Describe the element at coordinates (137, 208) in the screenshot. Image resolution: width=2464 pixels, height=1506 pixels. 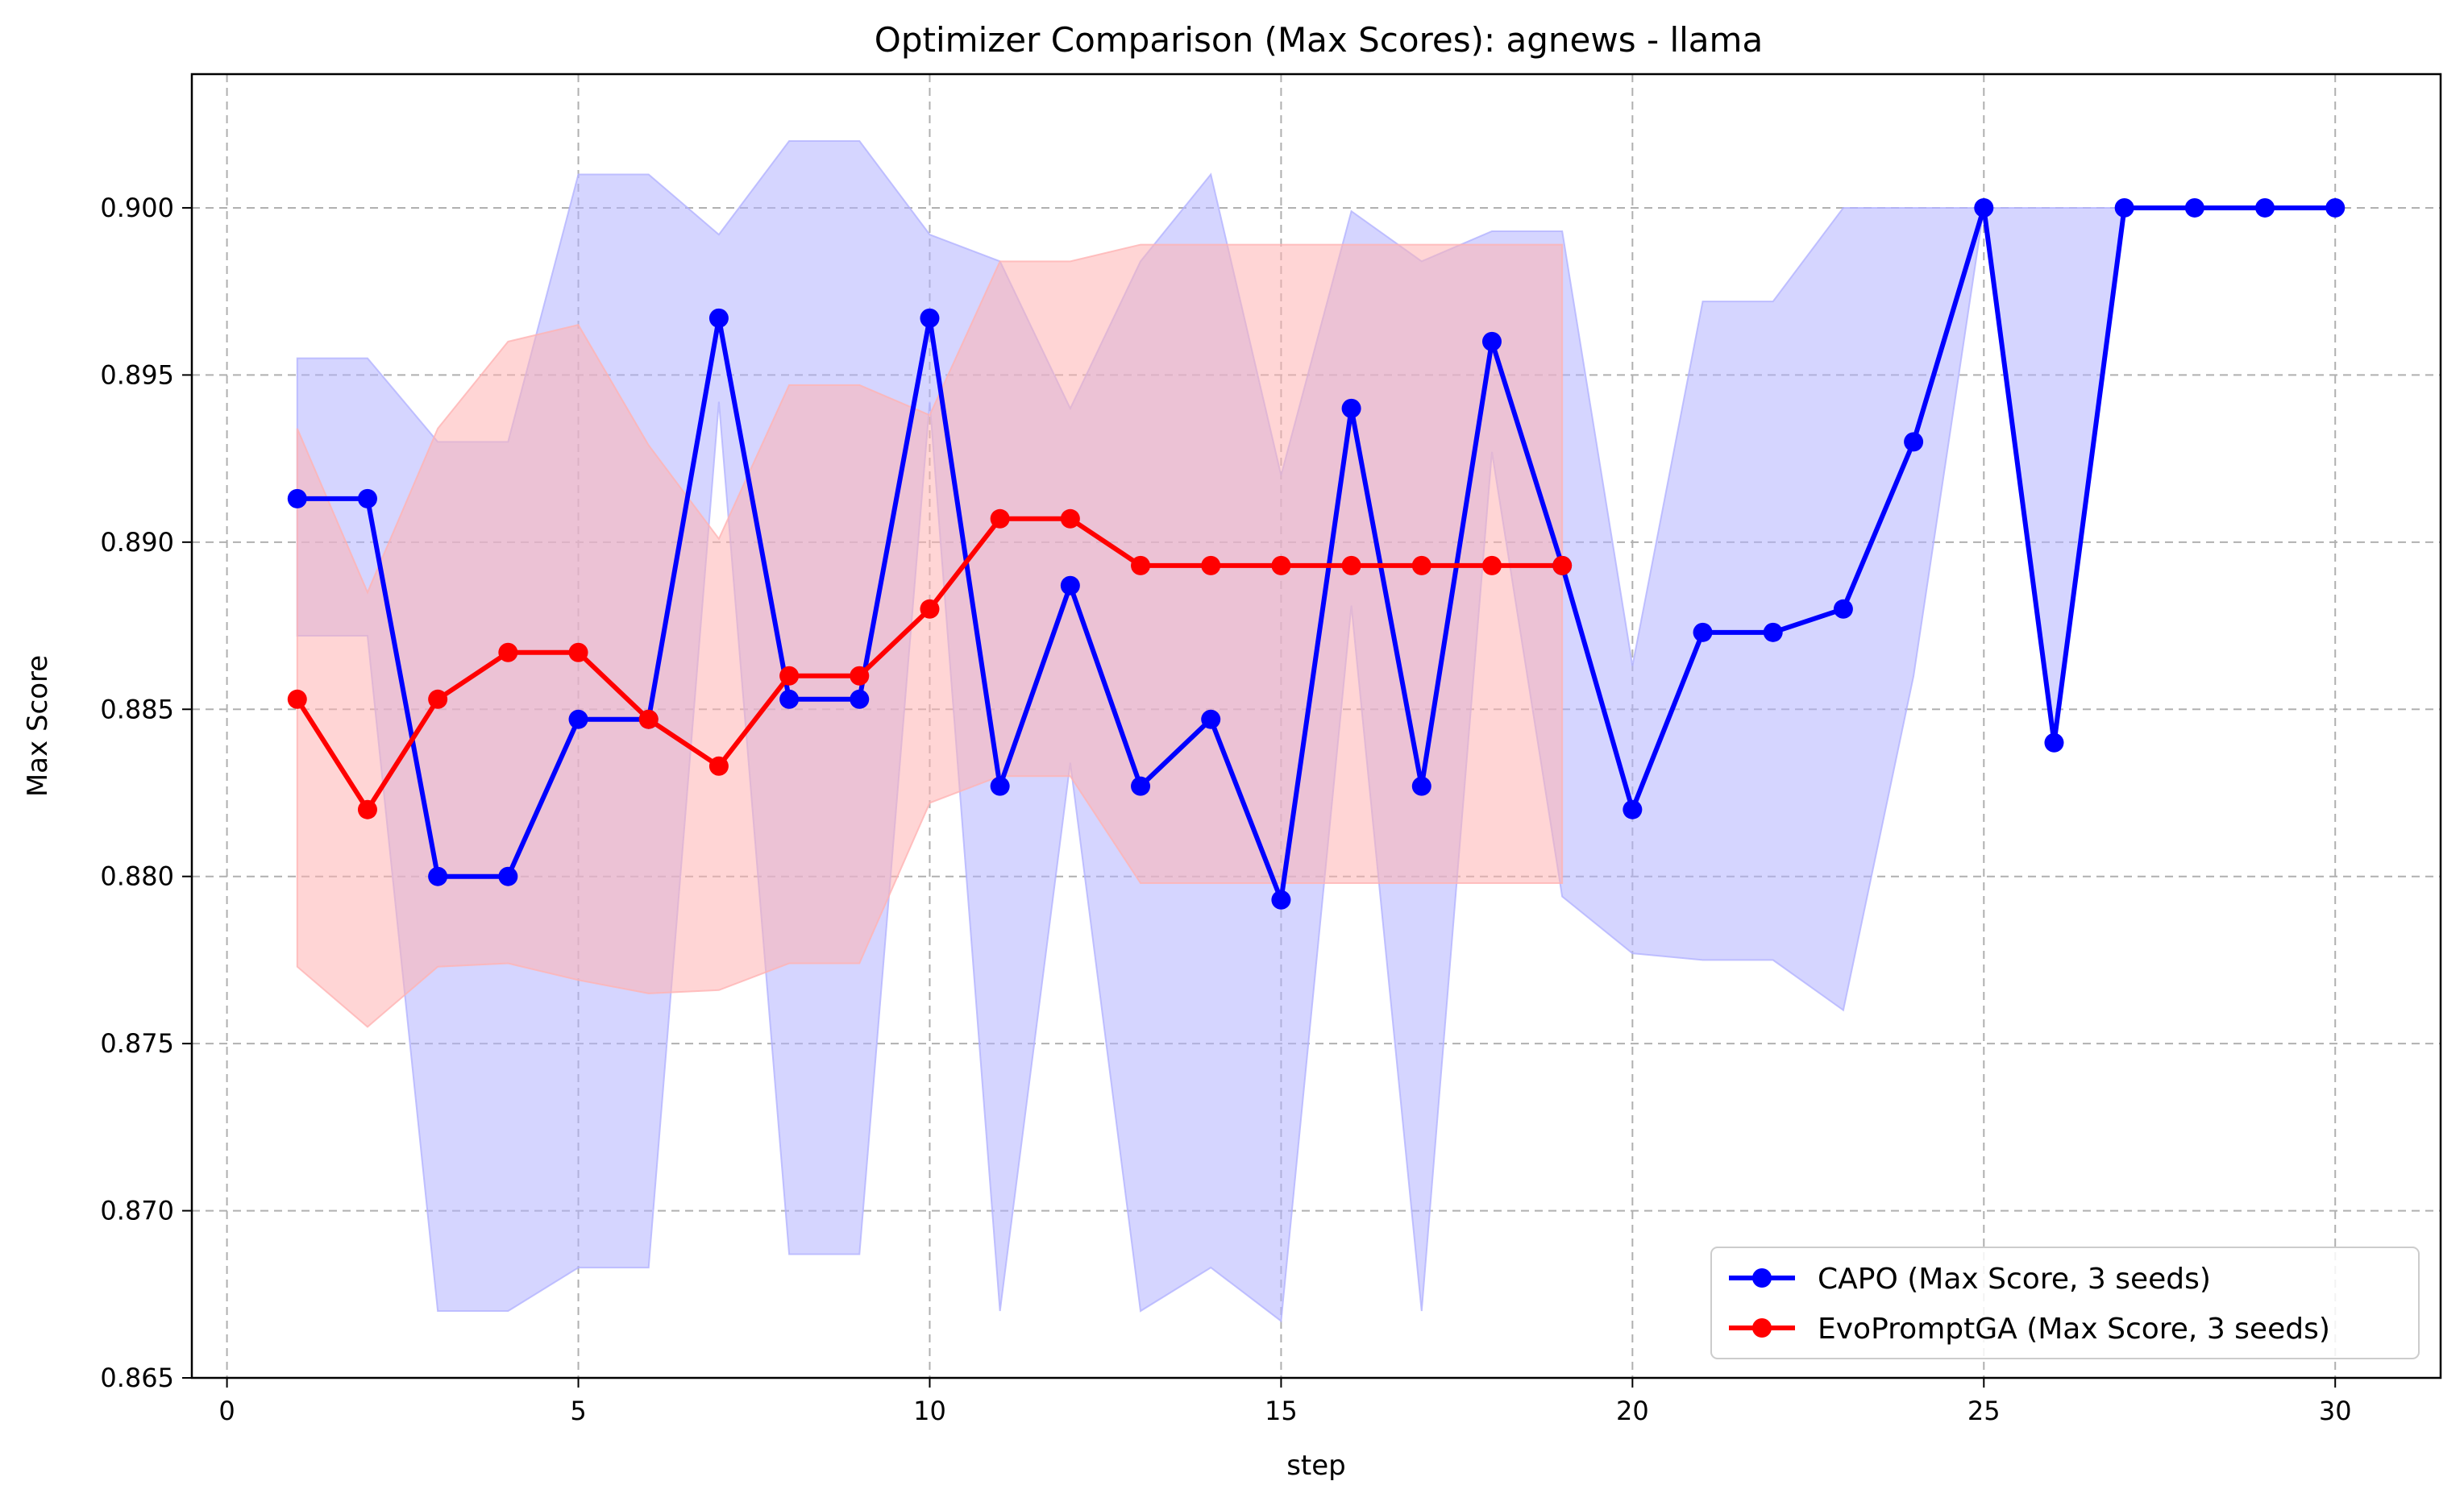
I see `y-tick-label: 0.900` at that location.